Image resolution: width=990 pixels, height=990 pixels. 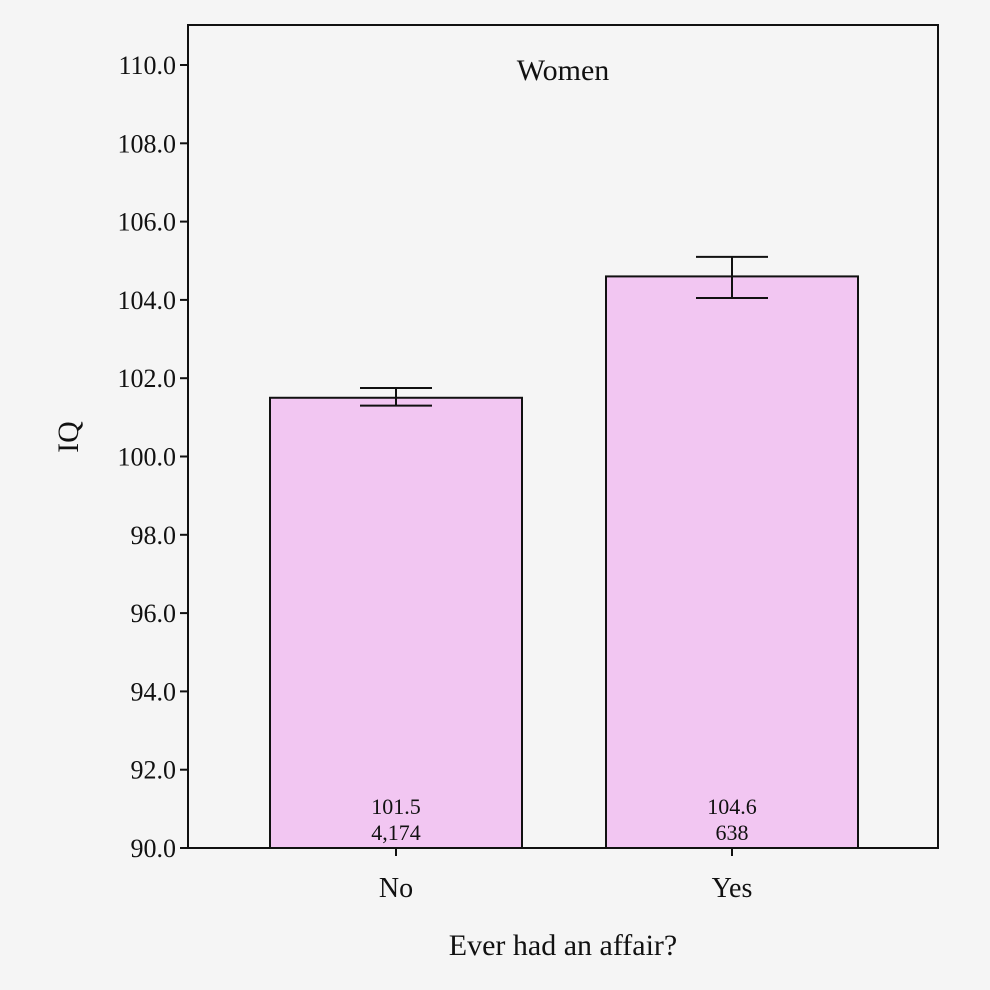 What do you see at coordinates (154, 535) in the screenshot?
I see `y-tick-label-4: 98.0` at bounding box center [154, 535].